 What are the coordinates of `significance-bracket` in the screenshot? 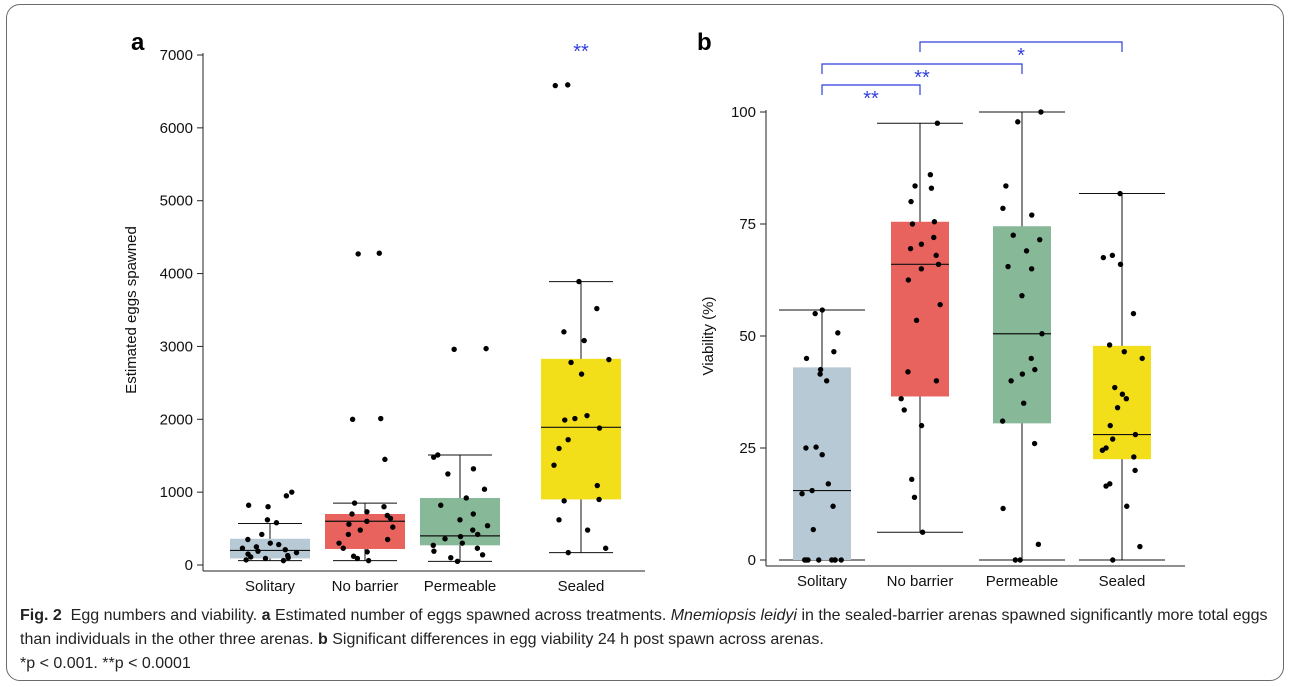 It's located at (922, 68).